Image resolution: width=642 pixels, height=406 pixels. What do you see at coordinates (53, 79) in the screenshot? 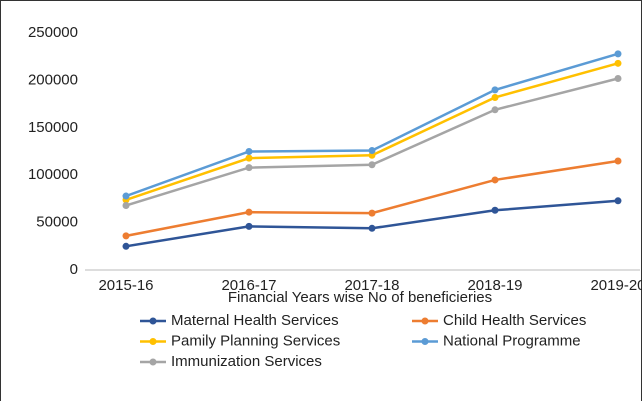
I see `y-tick-label: 200000` at bounding box center [53, 79].